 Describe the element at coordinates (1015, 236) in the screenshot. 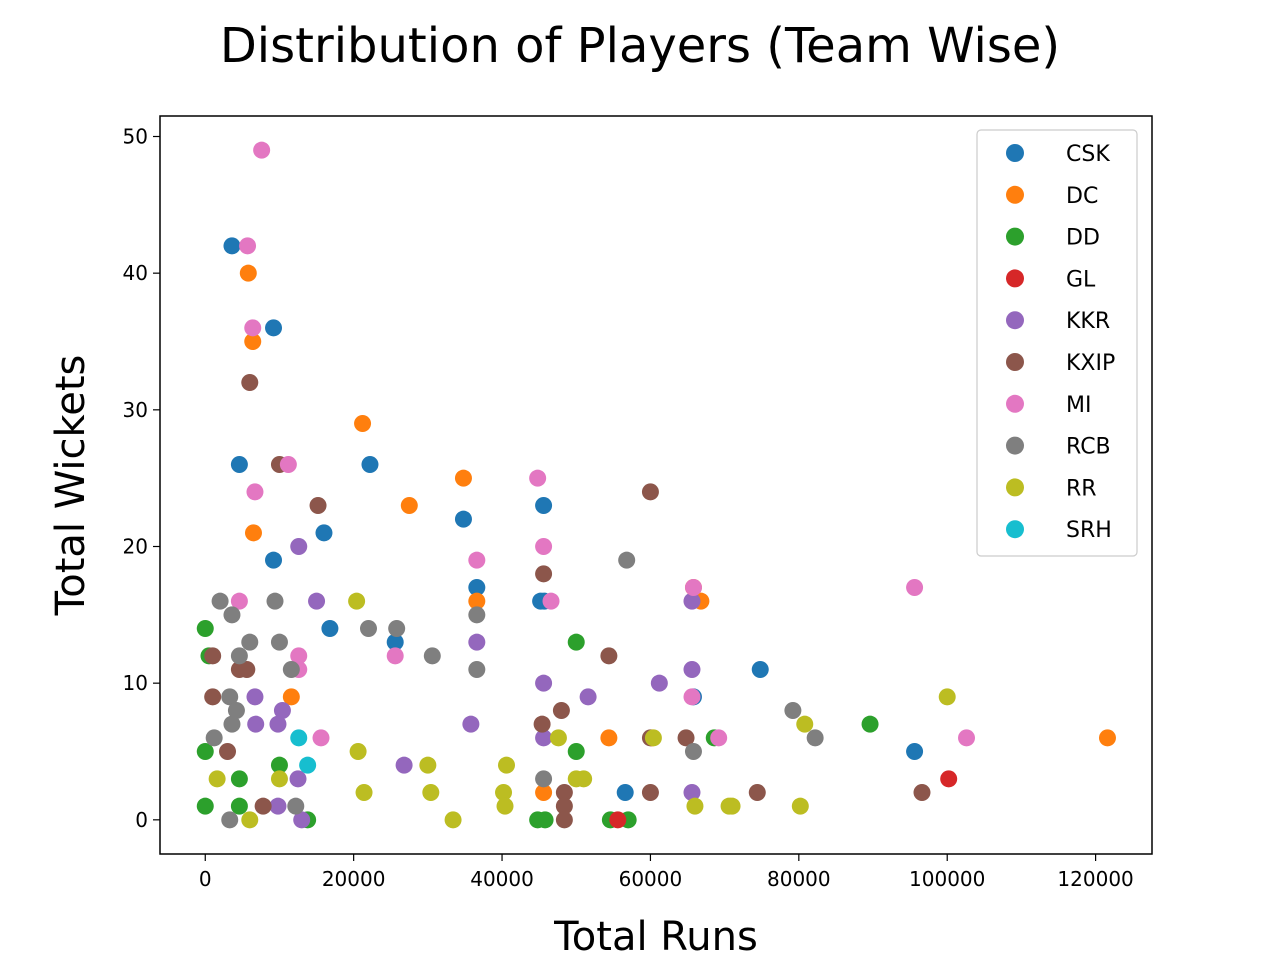

I see `legend-marker-dd` at that location.